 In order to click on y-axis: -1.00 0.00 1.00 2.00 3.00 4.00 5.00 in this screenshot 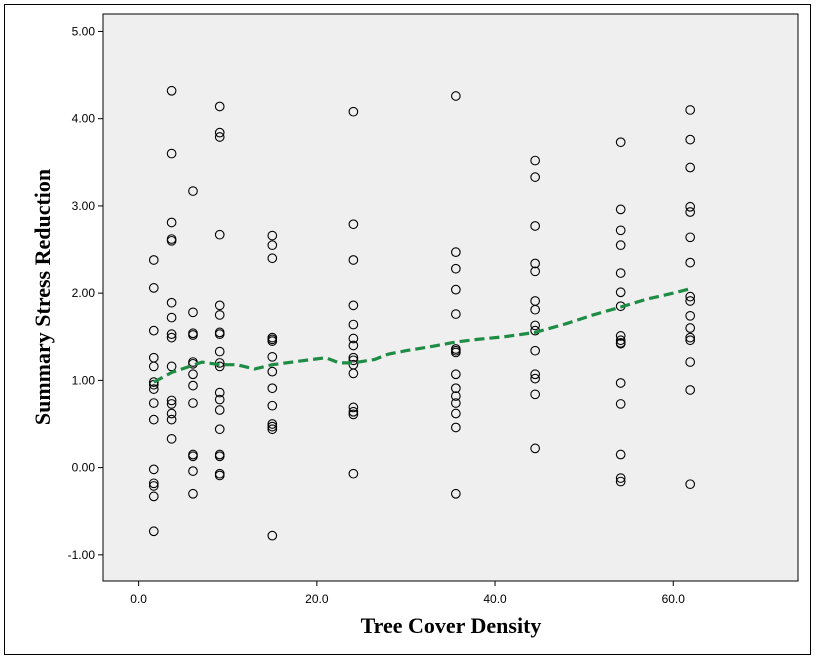, I will do `click(85, 293)`.